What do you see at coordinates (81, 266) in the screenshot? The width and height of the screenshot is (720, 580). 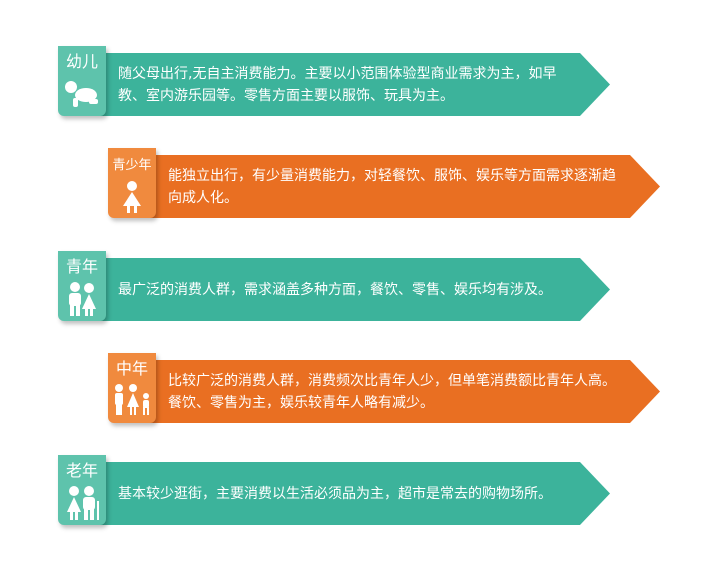 I see `segment-label: 青年` at bounding box center [81, 266].